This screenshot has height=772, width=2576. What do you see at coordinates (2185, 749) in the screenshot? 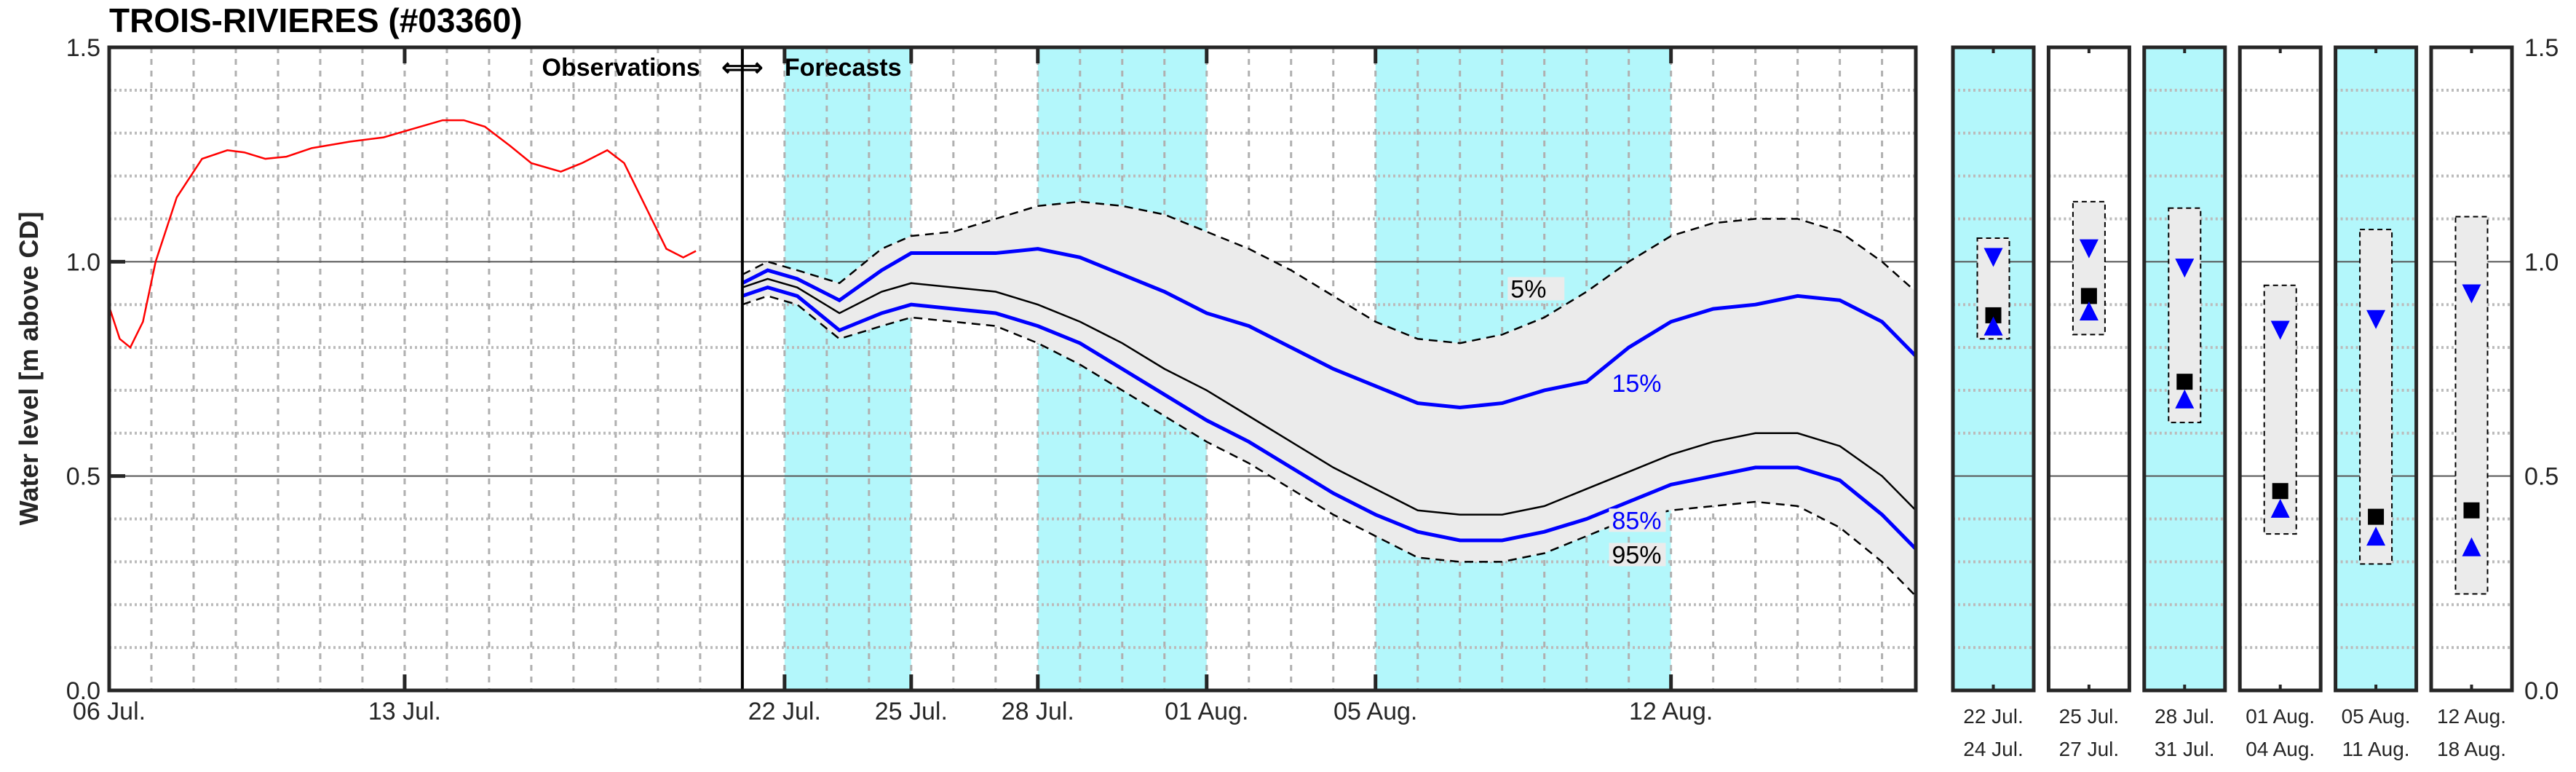
I see `panel-to-label: 31 Jul.` at bounding box center [2185, 749].